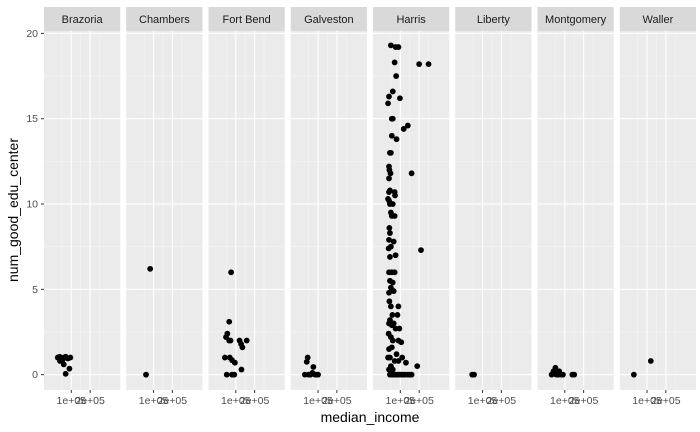  Describe the element at coordinates (493, 19) in the screenshot. I see `facet-strip-liberty` at that location.